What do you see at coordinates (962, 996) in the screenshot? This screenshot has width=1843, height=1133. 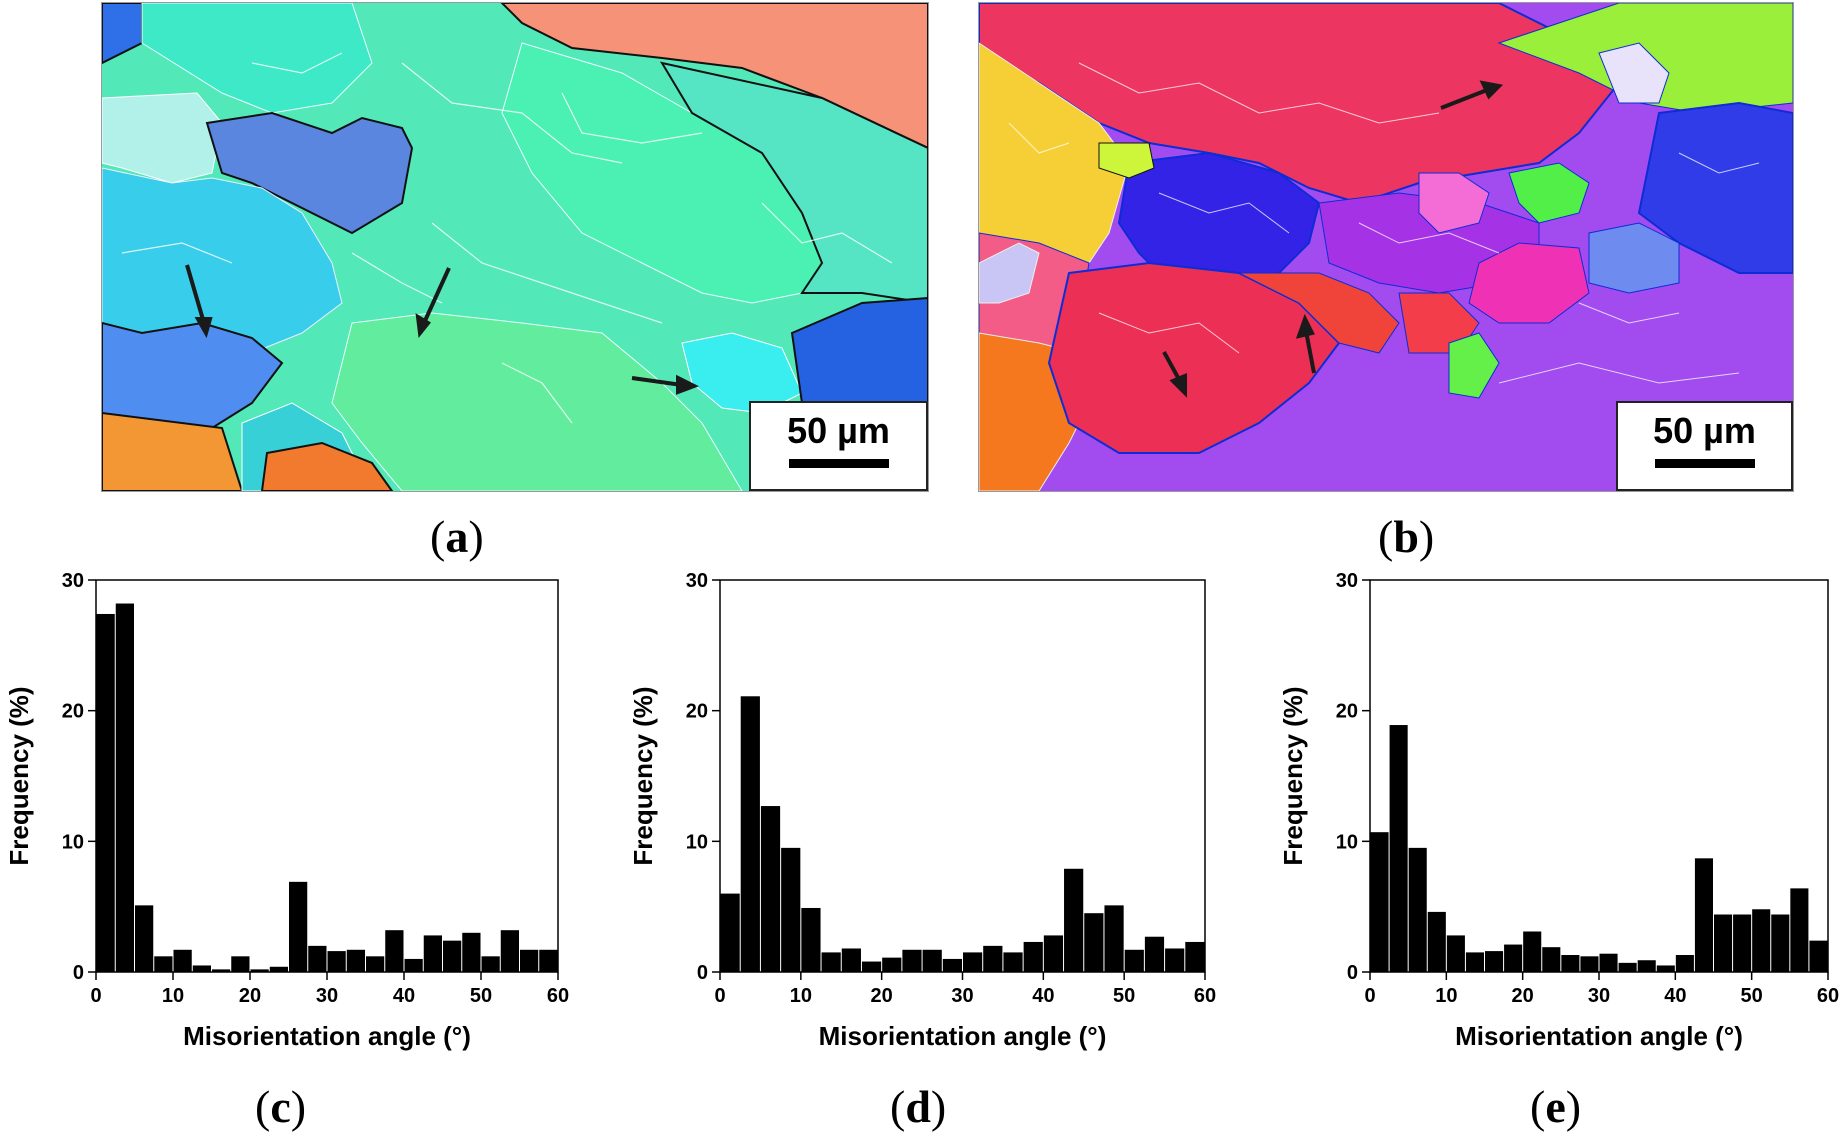 I see `x-tick-label-d-3: 30` at bounding box center [962, 996].